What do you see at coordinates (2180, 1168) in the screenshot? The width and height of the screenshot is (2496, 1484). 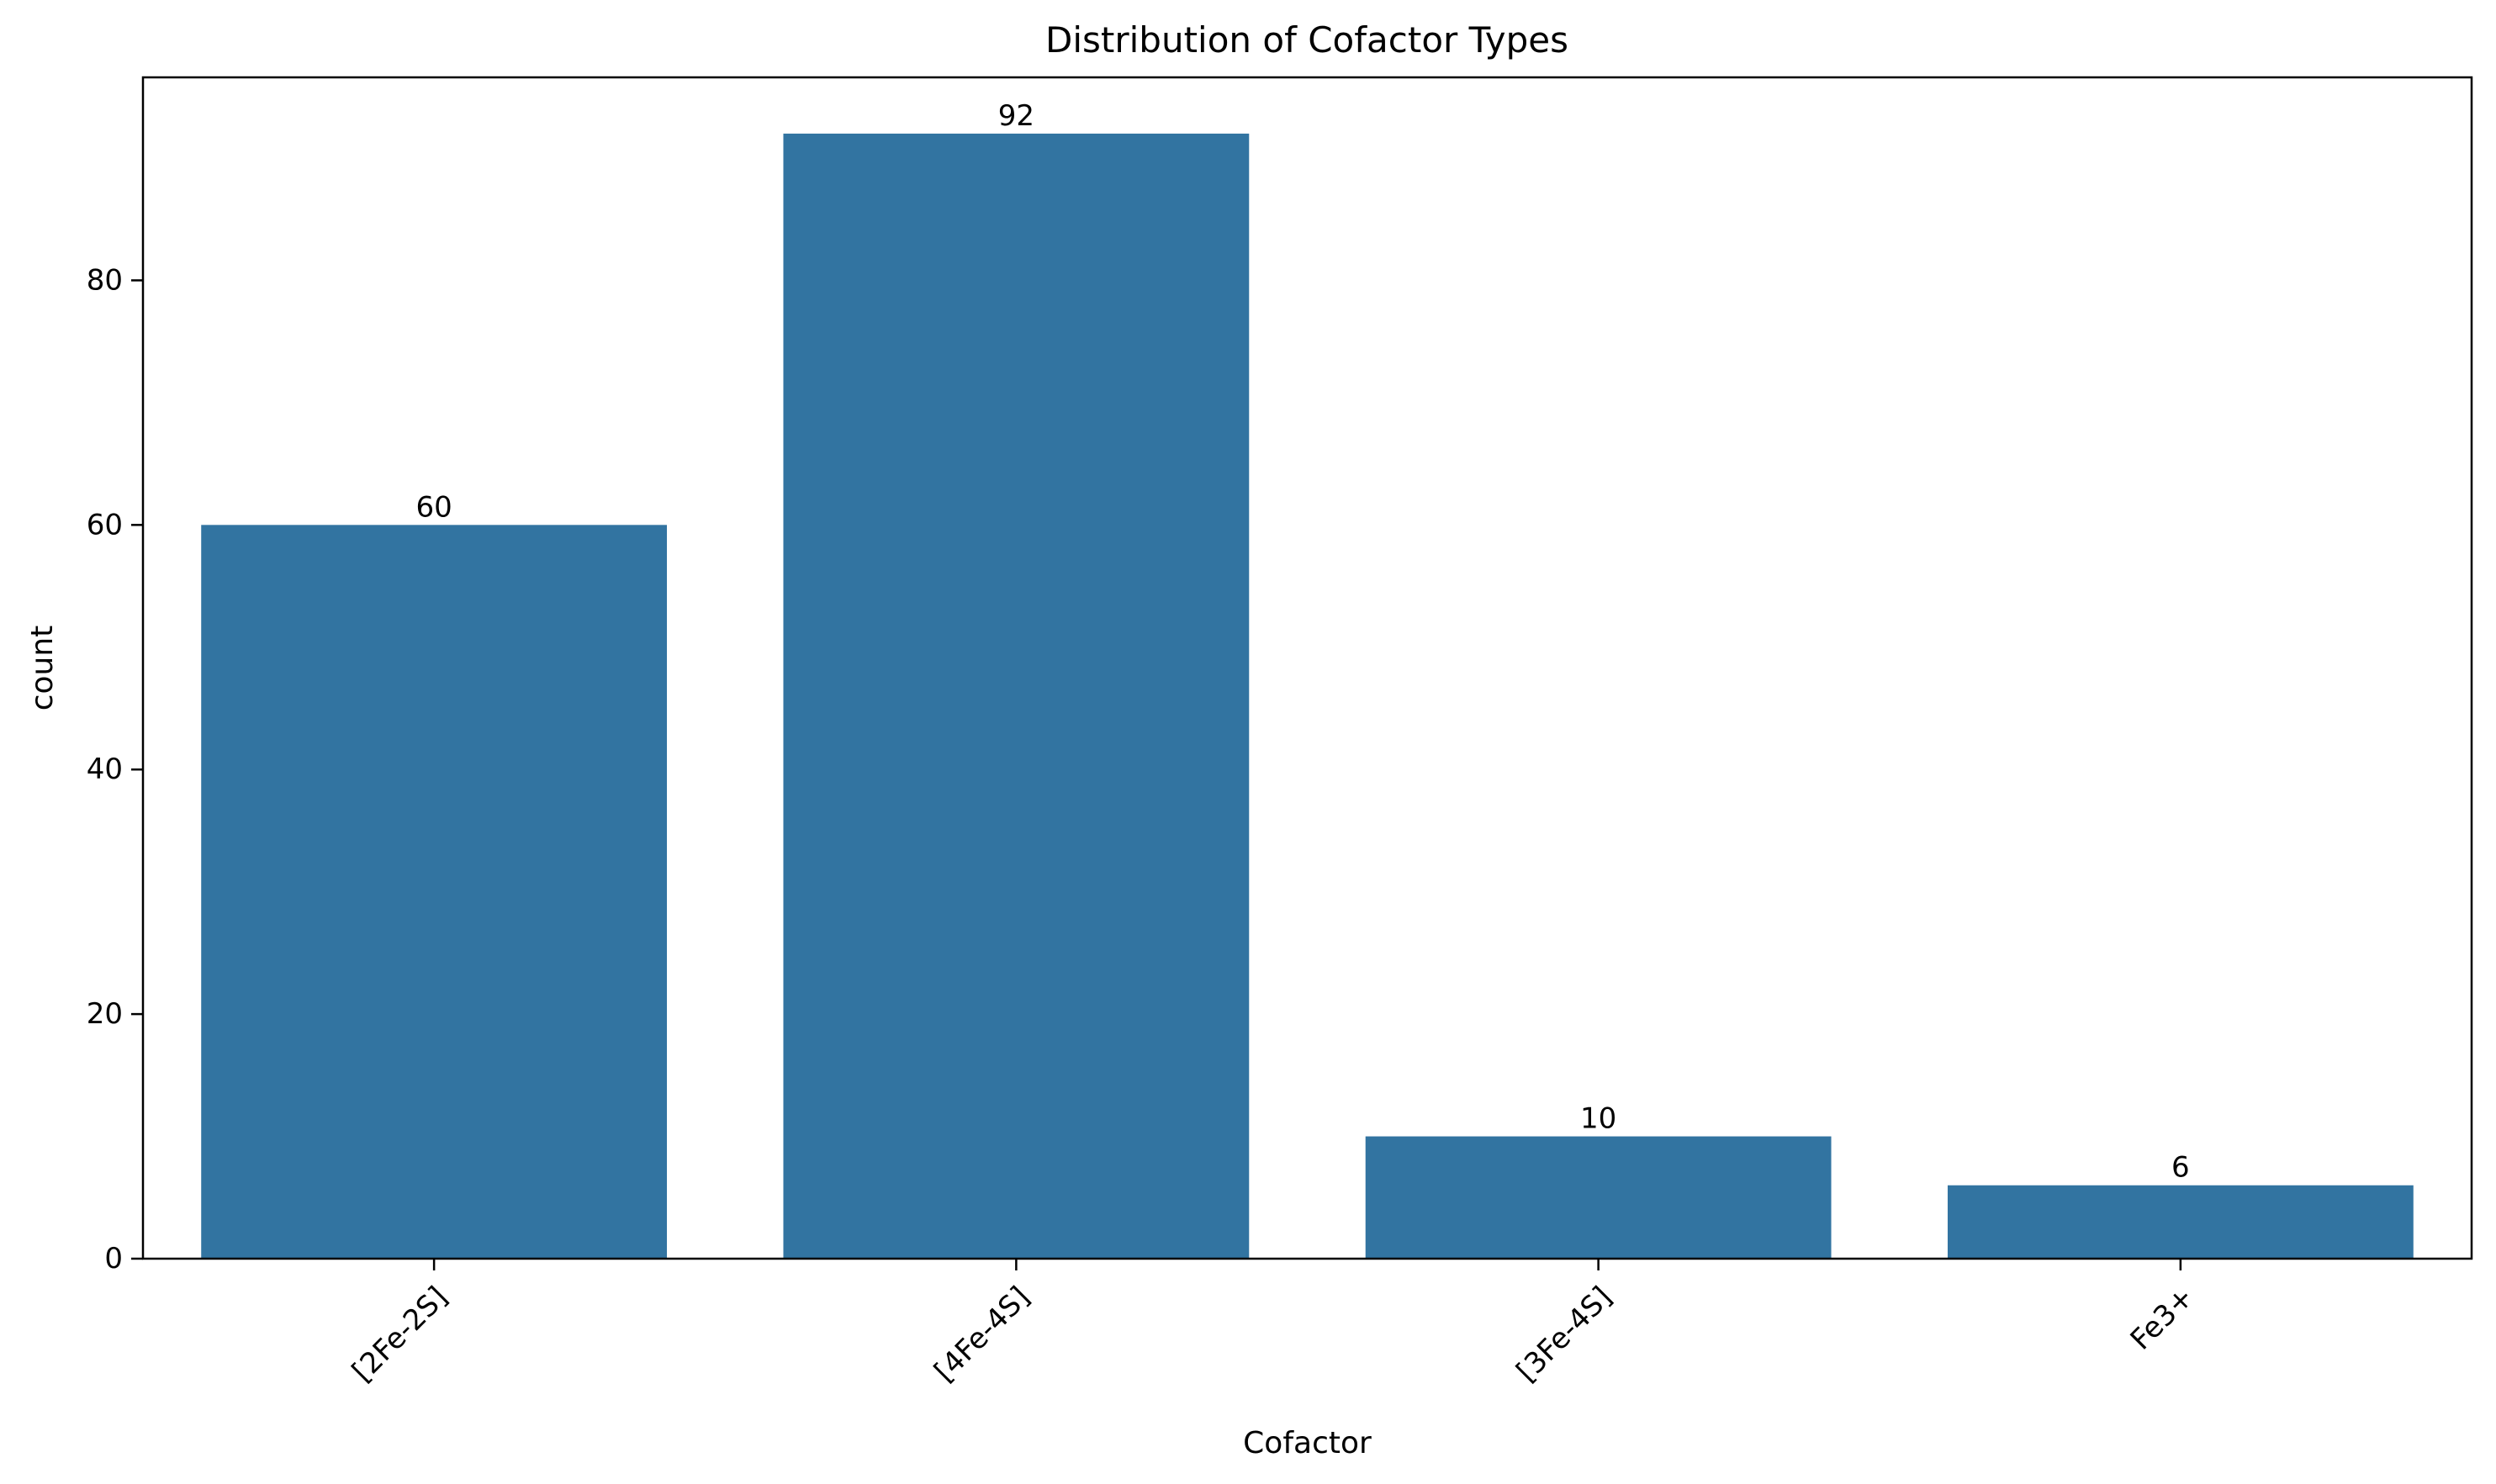 I see `data-label: 6` at bounding box center [2180, 1168].